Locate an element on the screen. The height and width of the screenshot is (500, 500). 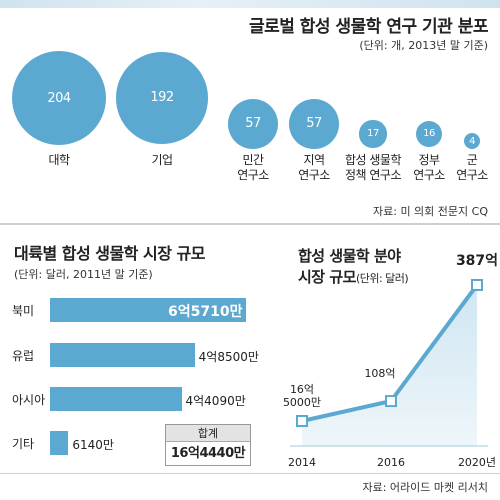
bubble-2: 57 is located at coordinates (253, 124).